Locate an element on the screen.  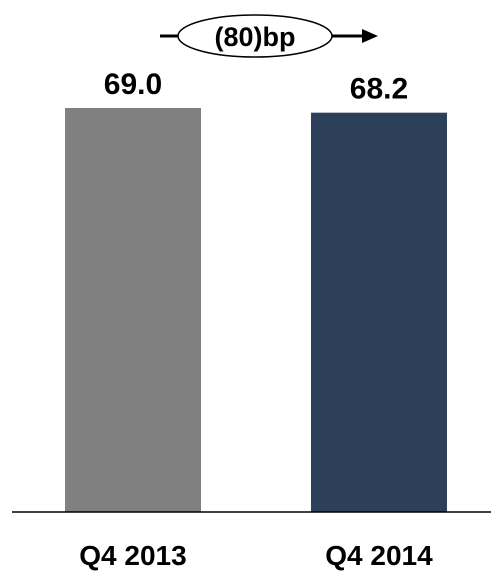
change-annotation: (80)bp is located at coordinates (269, 36).